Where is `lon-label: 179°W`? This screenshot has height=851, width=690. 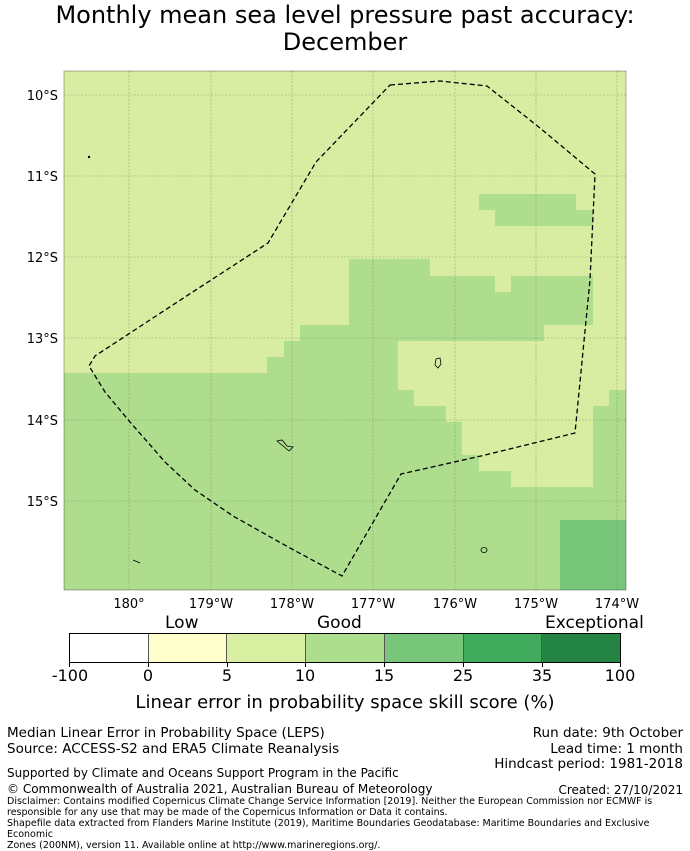 lon-label: 179°W is located at coordinates (211, 603).